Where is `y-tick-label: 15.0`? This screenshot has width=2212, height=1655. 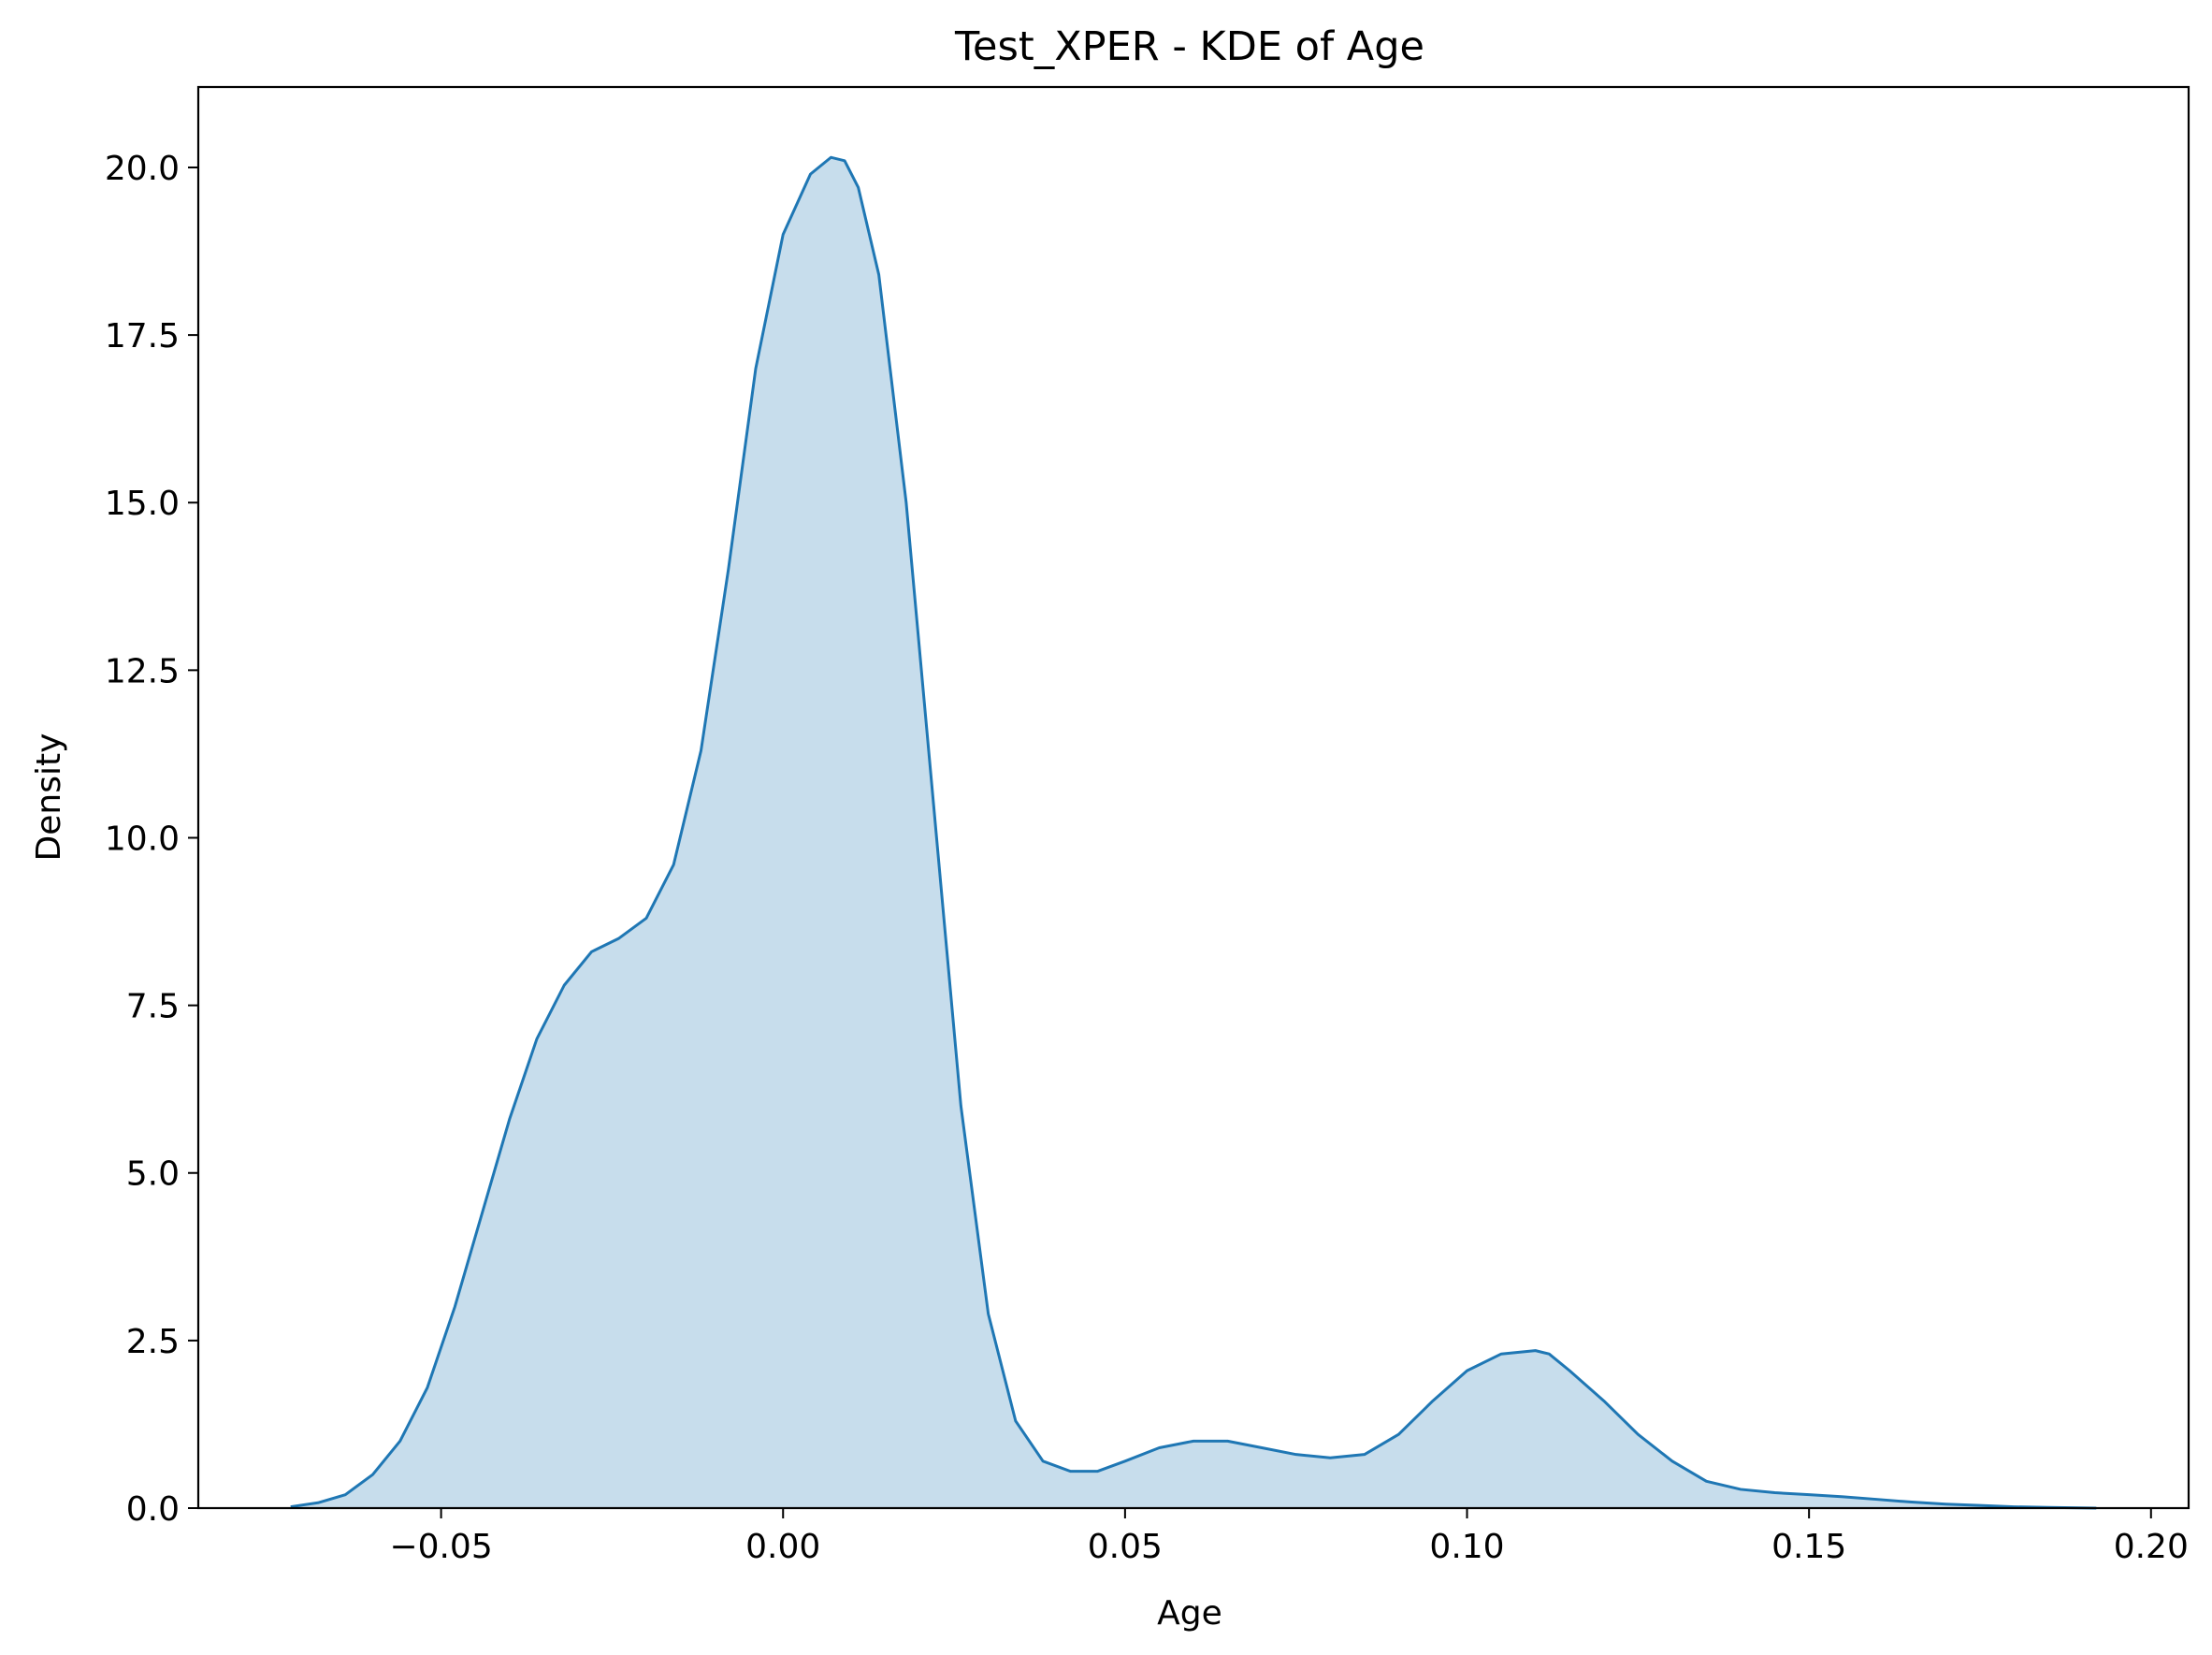 y-tick-label: 15.0 is located at coordinates (142, 504).